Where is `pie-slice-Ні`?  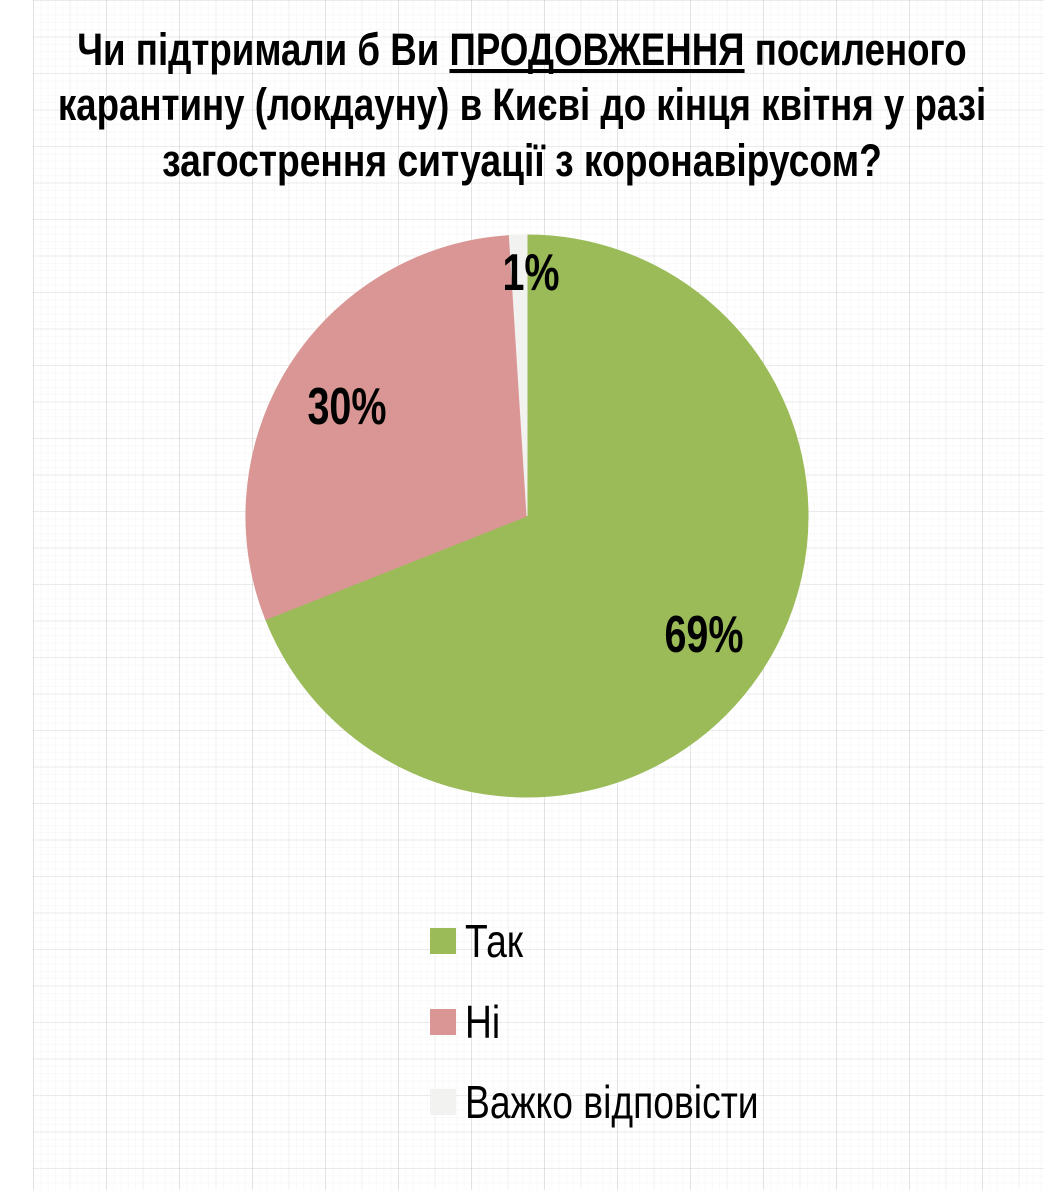
pie-slice-Ні is located at coordinates (386, 428).